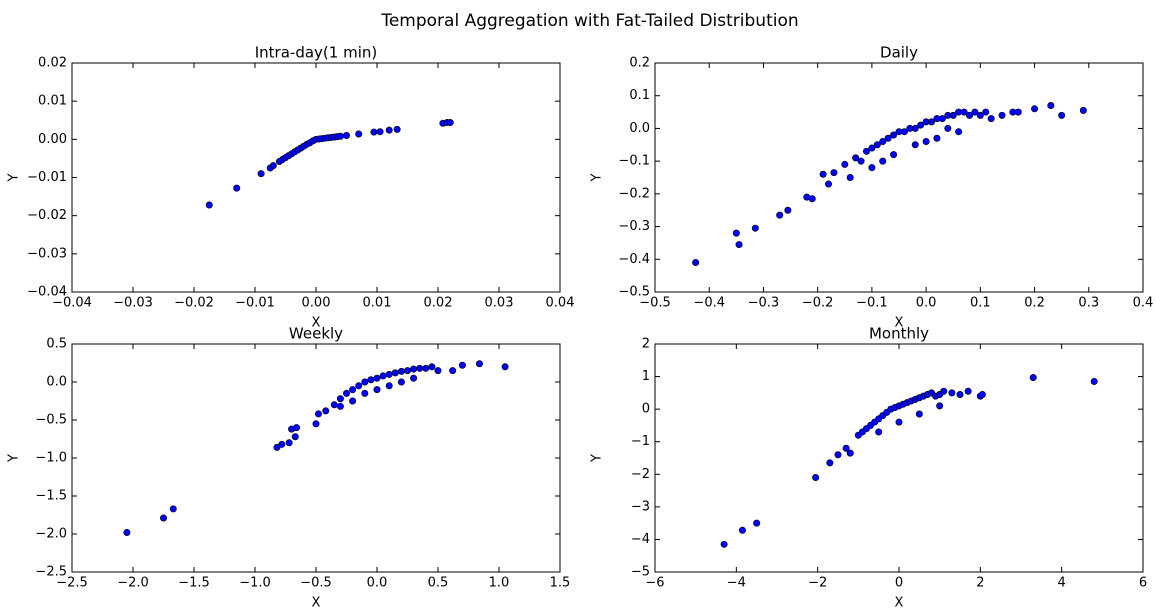  What do you see at coordinates (194, 303) in the screenshot?
I see `x-tick-label: −0.02` at bounding box center [194, 303].